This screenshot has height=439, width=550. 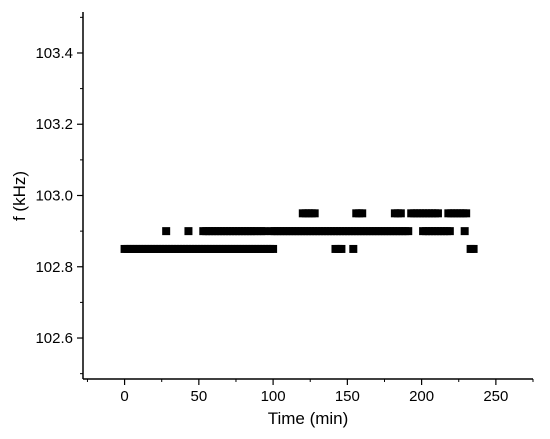 What do you see at coordinates (54, 53) in the screenshot?
I see `y-tick-label: 103.4` at bounding box center [54, 53].